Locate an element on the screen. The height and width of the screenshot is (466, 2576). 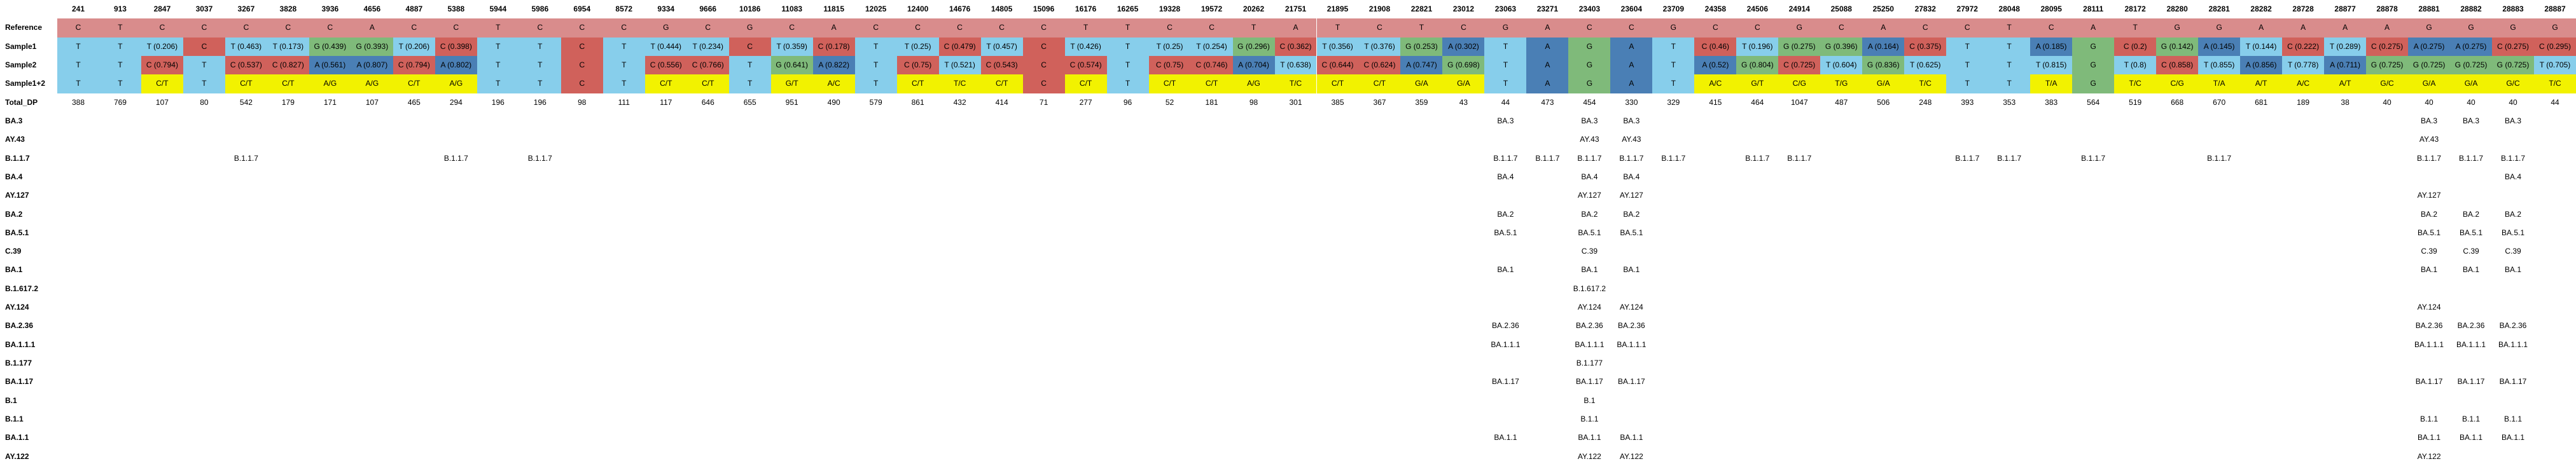
total_dp-cell: 111 is located at coordinates (623, 102).